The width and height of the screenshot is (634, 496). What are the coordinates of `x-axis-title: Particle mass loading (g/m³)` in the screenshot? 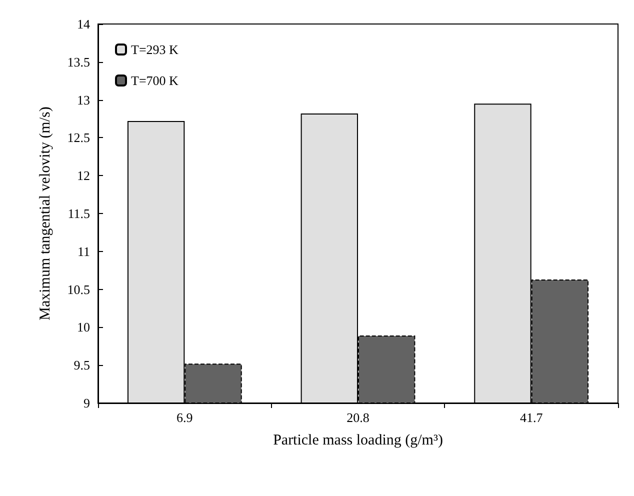 It's located at (358, 440).